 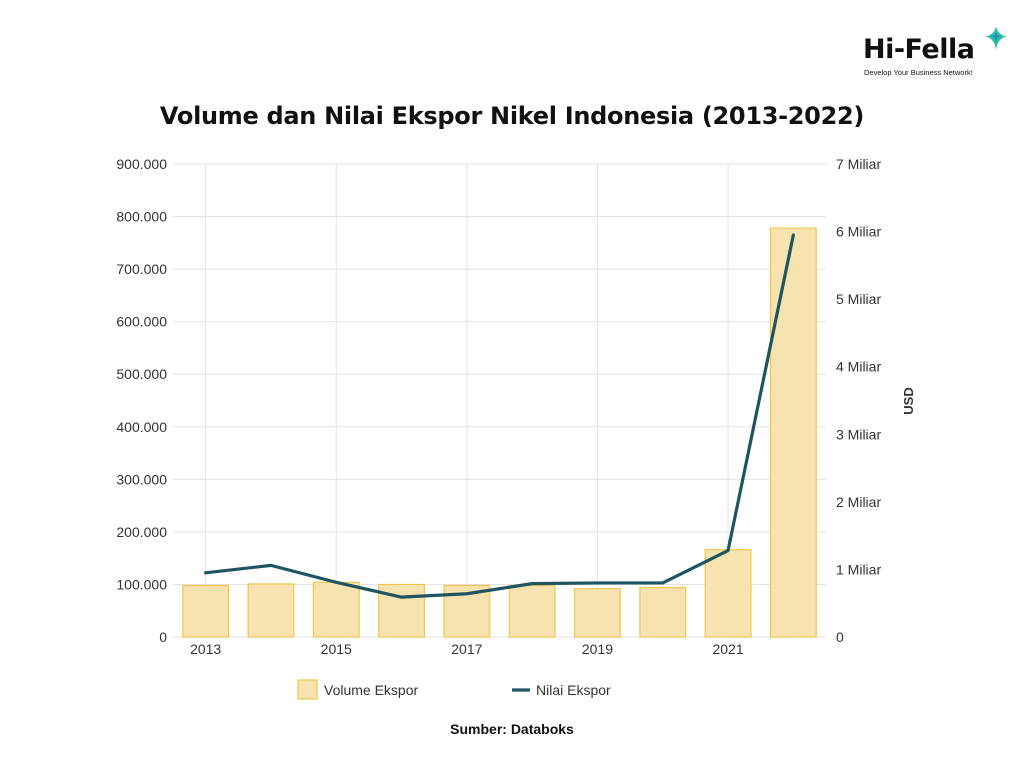 What do you see at coordinates (336, 649) in the screenshot?
I see `x-tick-label: 2015` at bounding box center [336, 649].